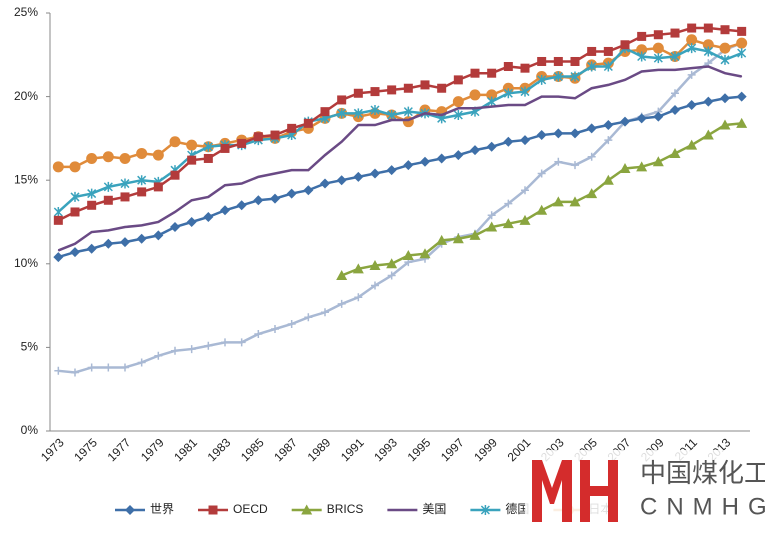 The height and width of the screenshot is (534, 765). I want to click on legend-label: 德国, so click(517, 508).